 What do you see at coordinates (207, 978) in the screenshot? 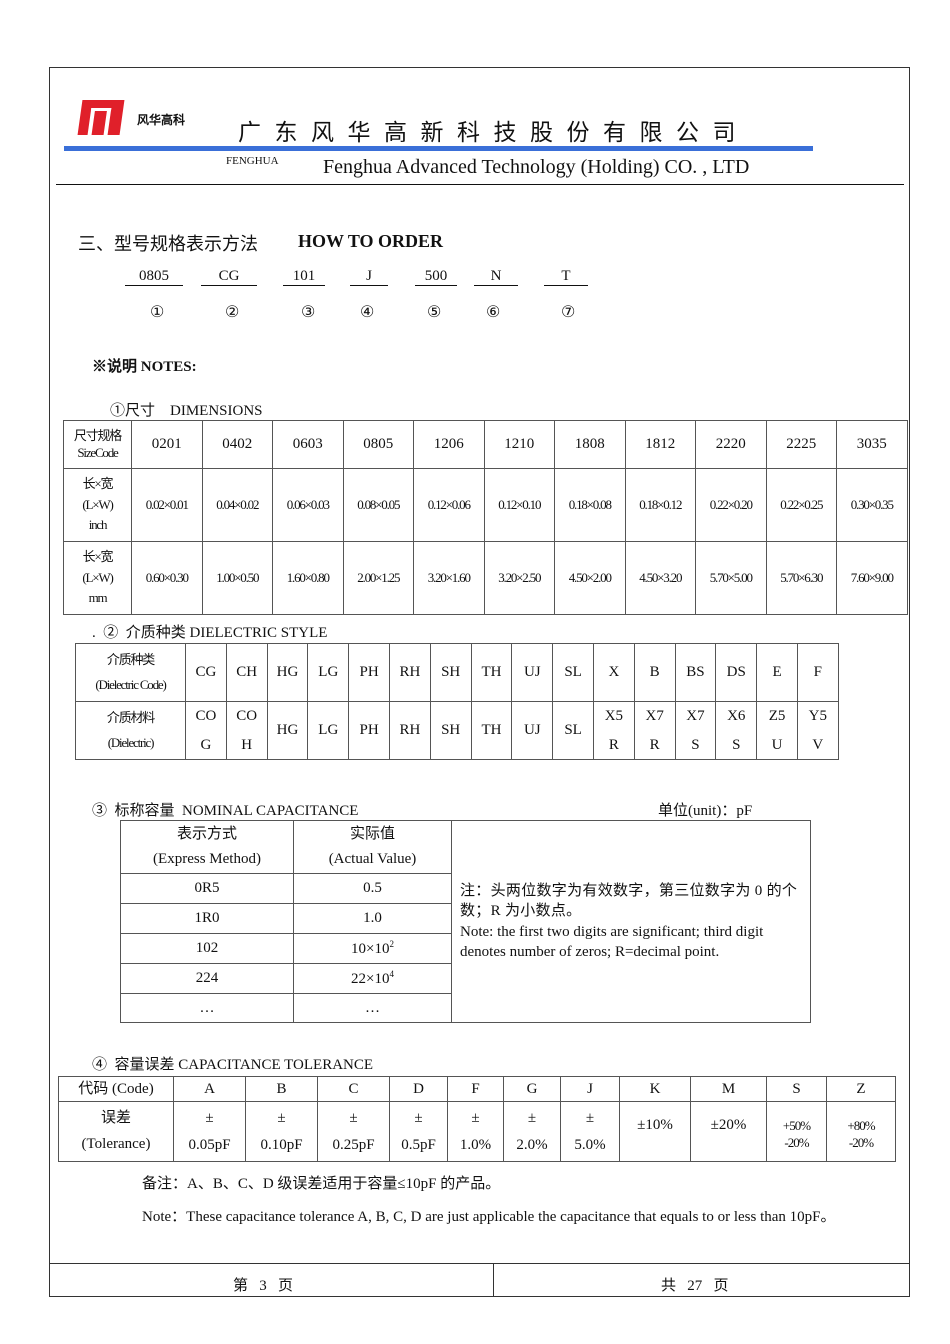
I see `table-cell: 224` at bounding box center [207, 978].